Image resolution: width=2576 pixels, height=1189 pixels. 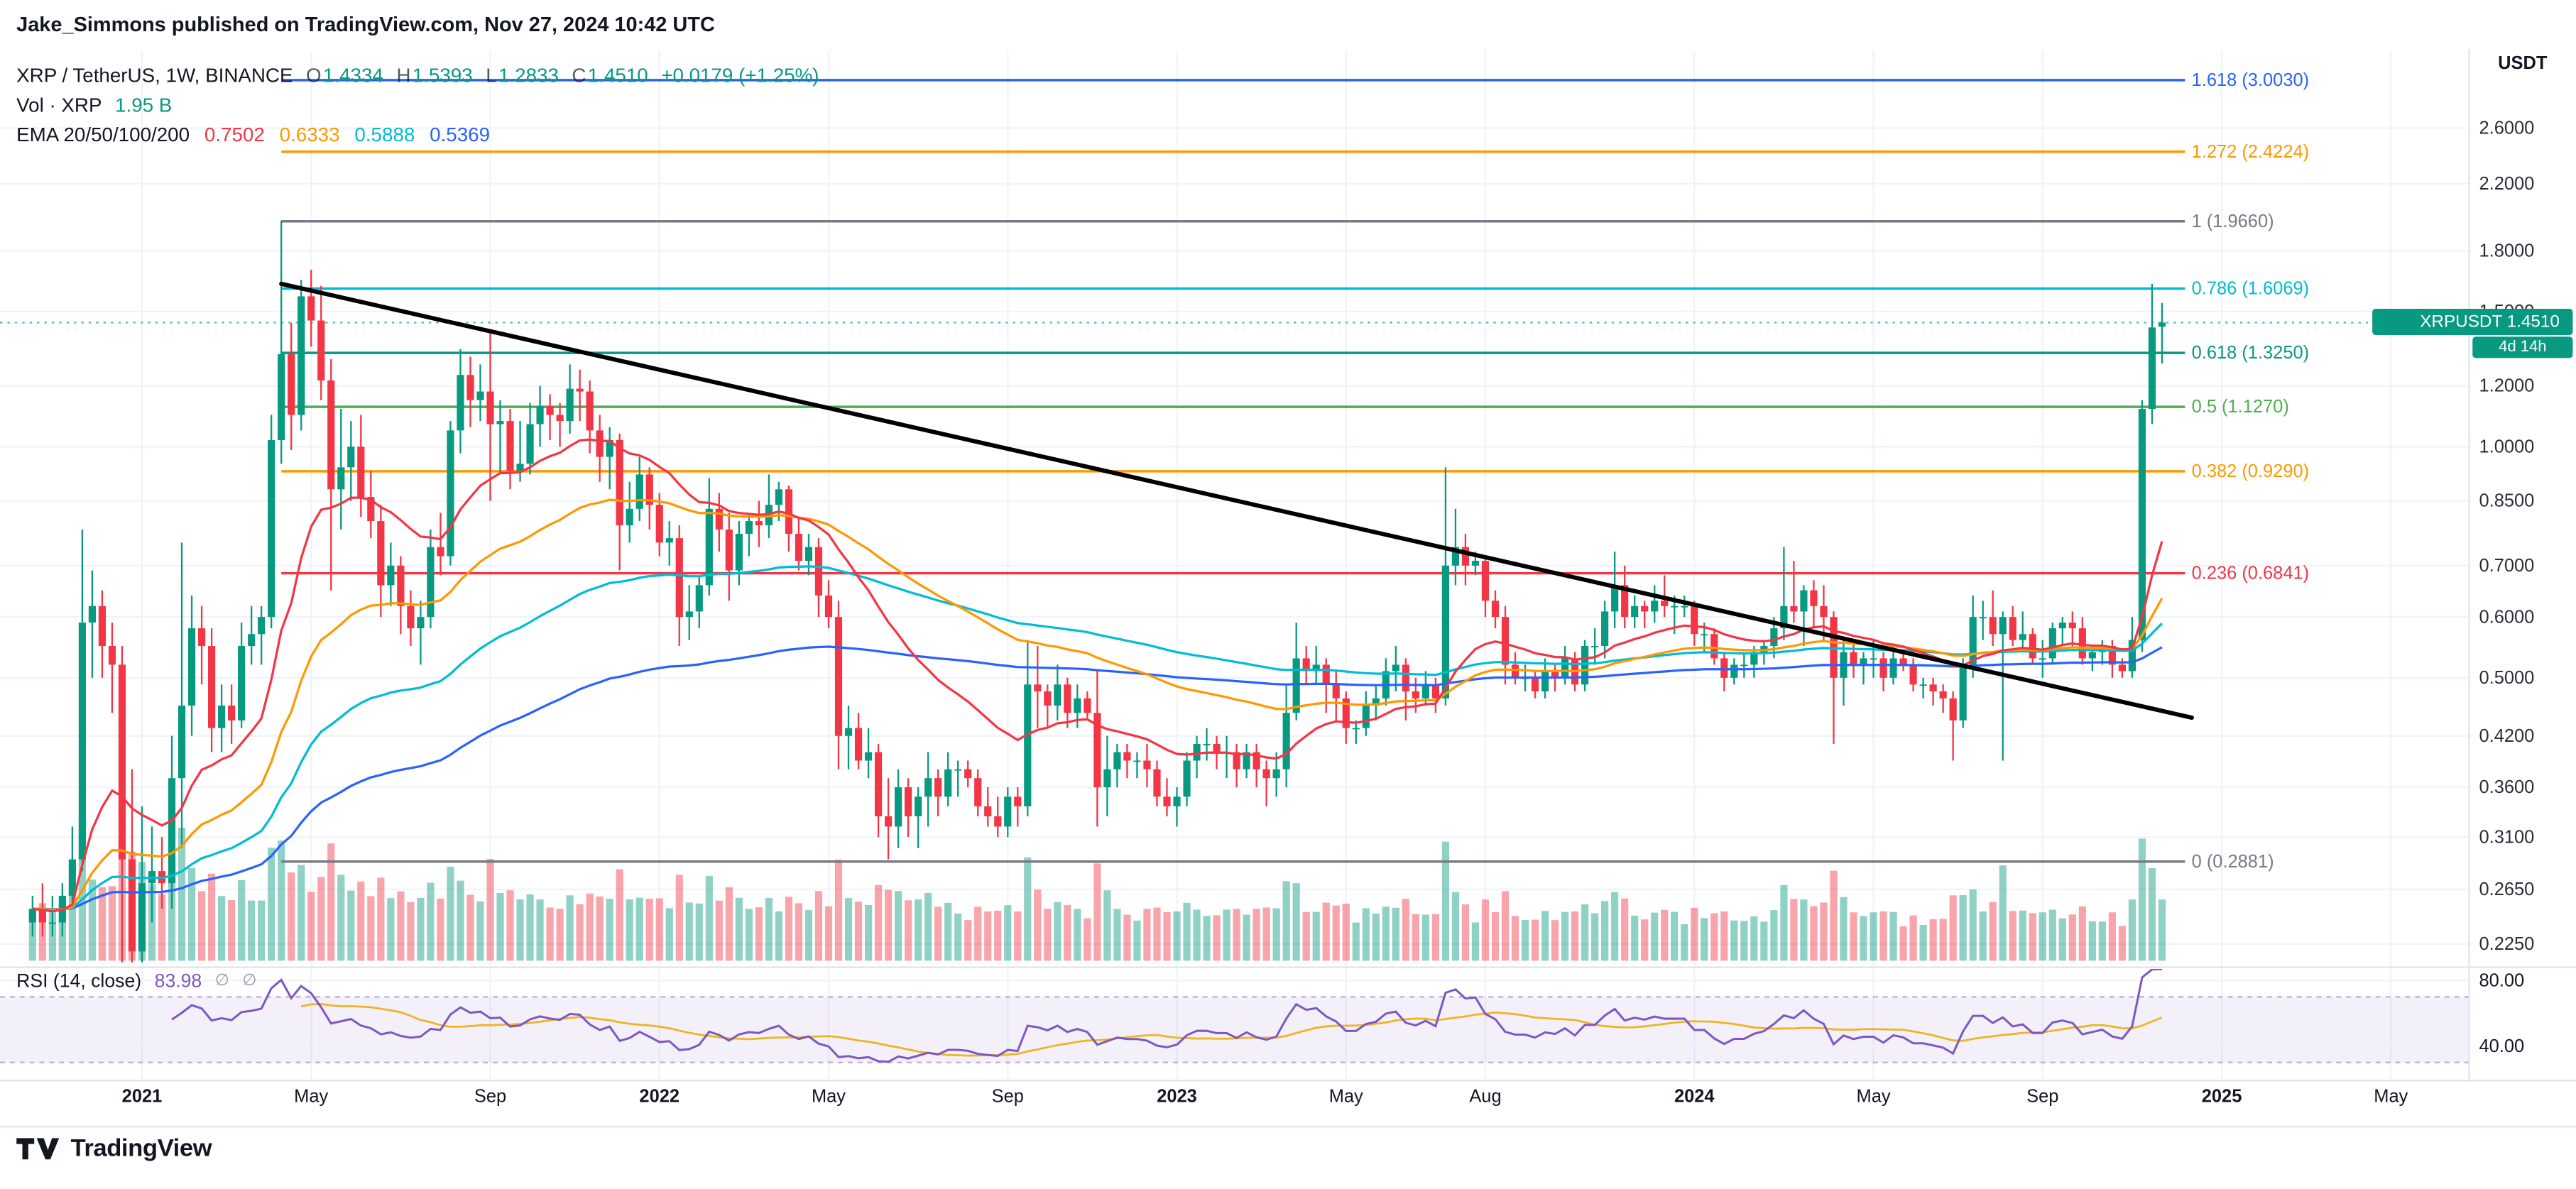 I want to click on ema200-value: 0.5369, so click(x=460, y=134).